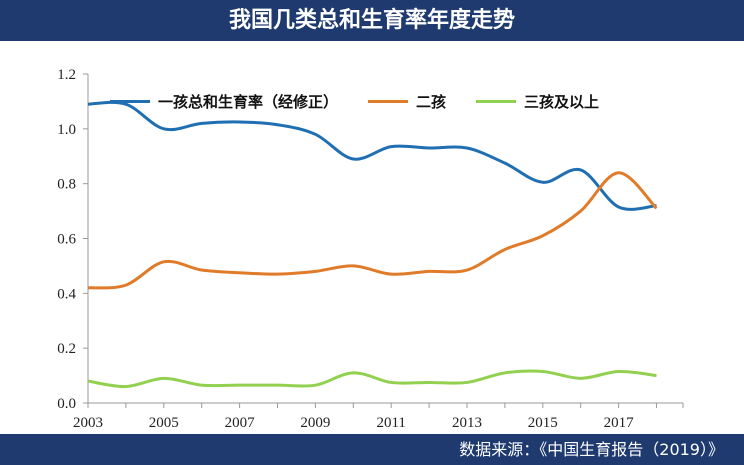 The width and height of the screenshot is (744, 465). Describe the element at coordinates (66, 349) in the screenshot. I see `y-tick-label: 0.2` at that location.